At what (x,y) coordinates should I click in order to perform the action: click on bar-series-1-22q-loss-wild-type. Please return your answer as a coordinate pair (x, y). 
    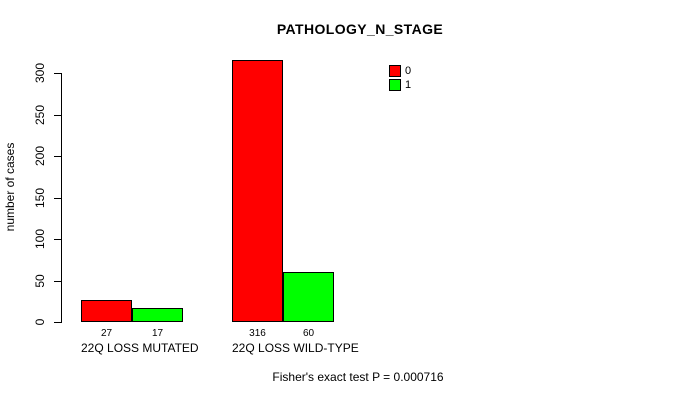
    Looking at the image, I should click on (308, 297).